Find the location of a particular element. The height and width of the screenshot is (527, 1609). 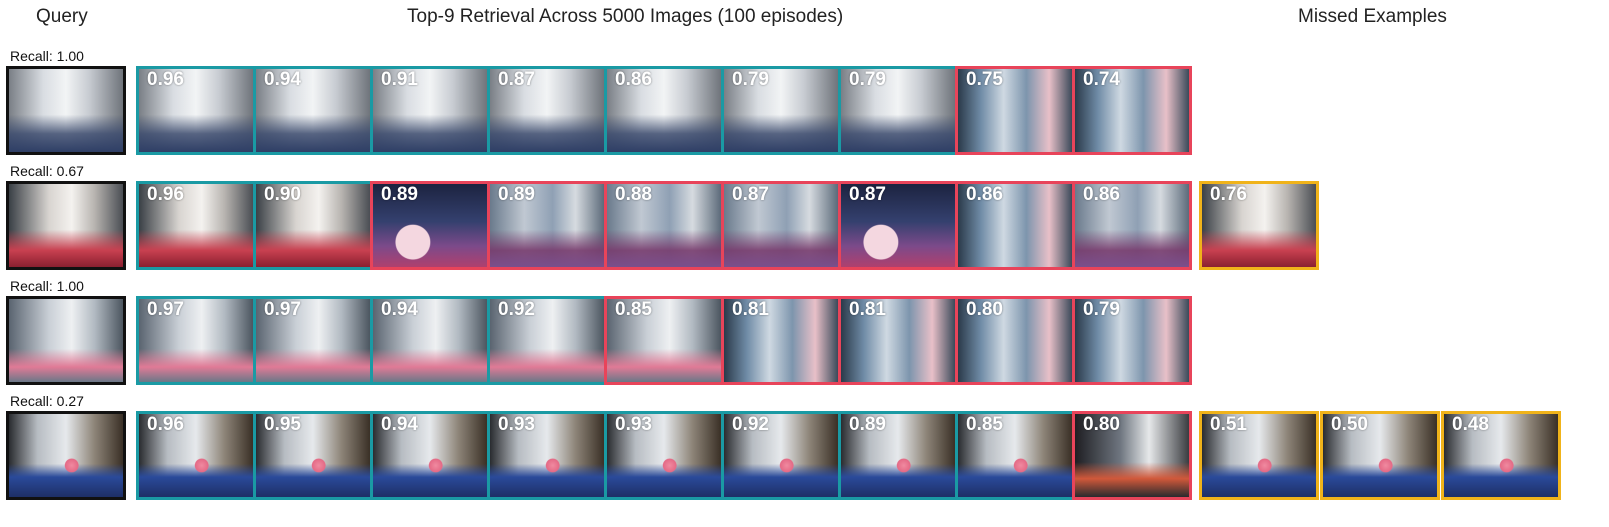

retrieved-image: 0.86 is located at coordinates (1132, 225).